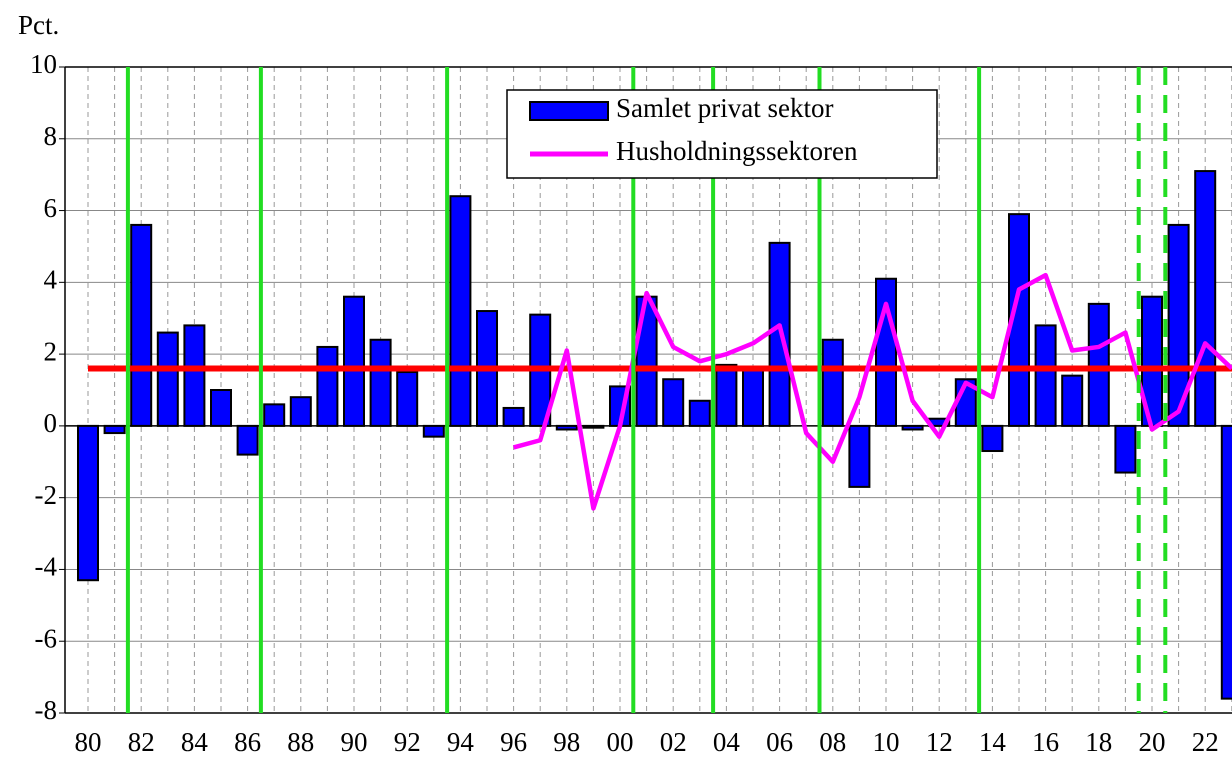 The height and width of the screenshot is (758, 1232). Describe the element at coordinates (566, 742) in the screenshot. I see `x-tick-label: 98` at that location.